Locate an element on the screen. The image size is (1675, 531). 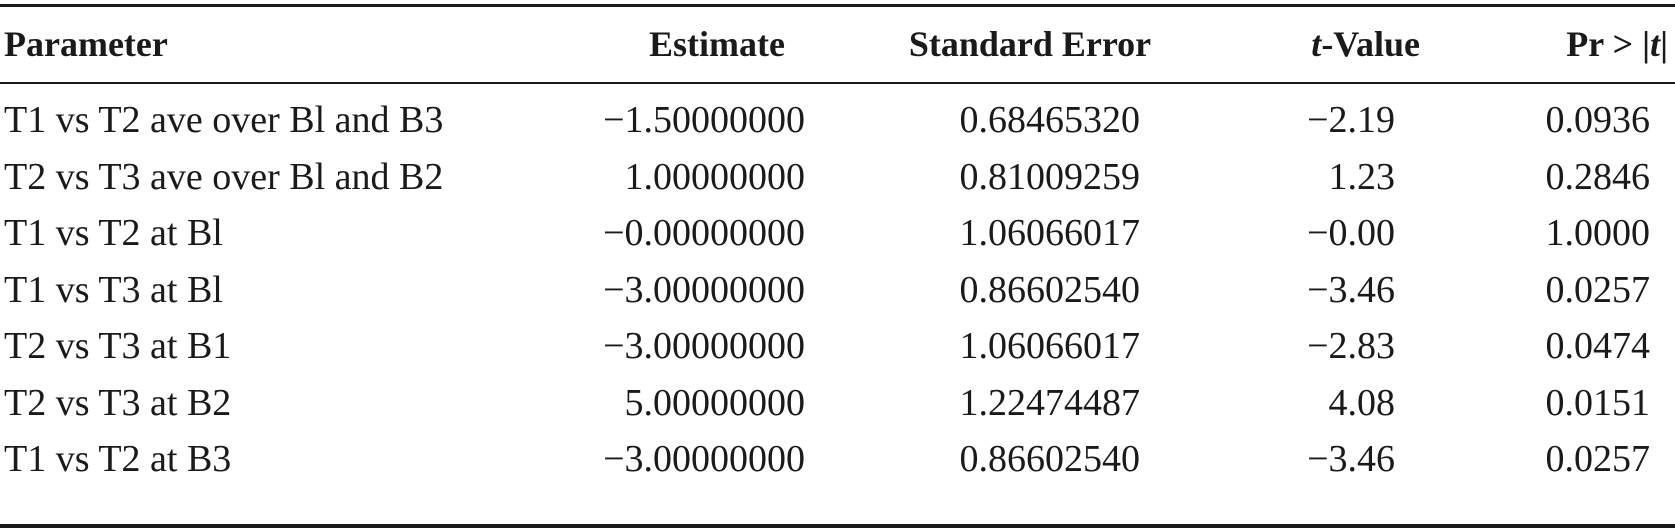
cell-t-value: −2.19 is located at coordinates (1351, 120).